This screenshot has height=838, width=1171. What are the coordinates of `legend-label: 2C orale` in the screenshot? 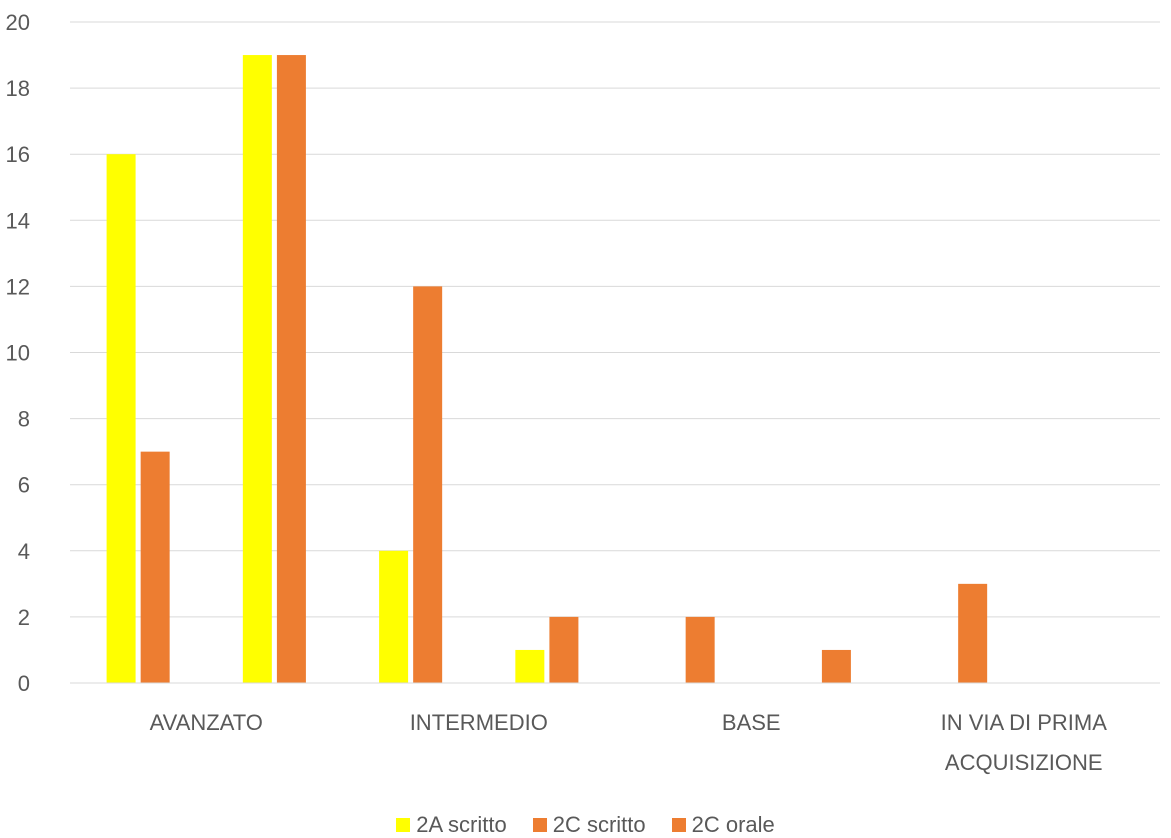 It's located at (733, 824).